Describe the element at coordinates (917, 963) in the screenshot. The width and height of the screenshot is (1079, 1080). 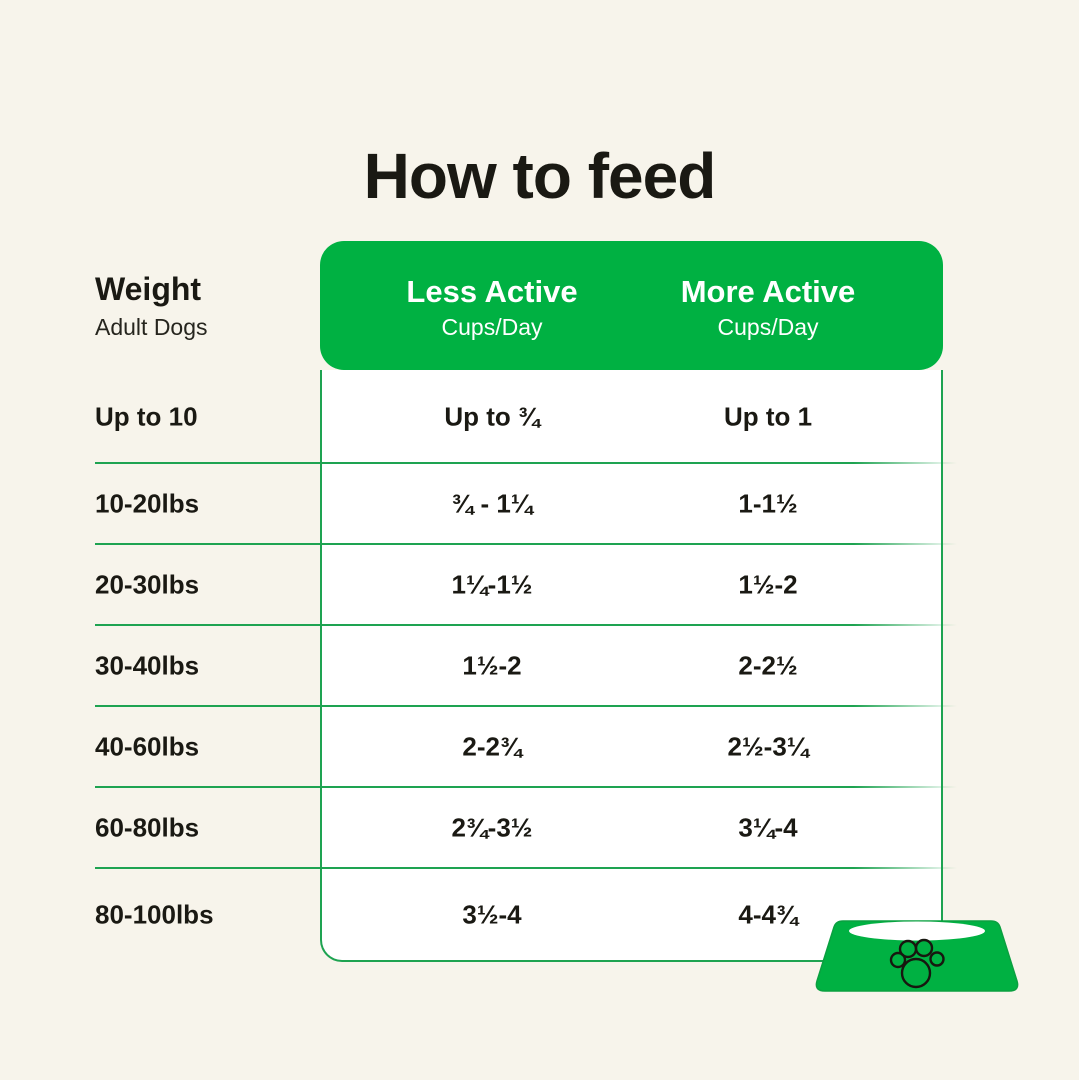
I see `paw-print-icon` at that location.